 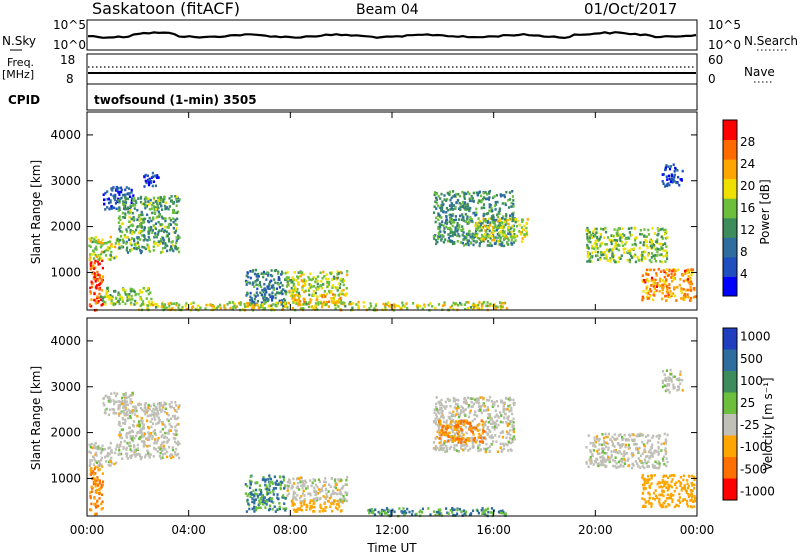 I want to click on power-cell-r14, so click(x=665, y=170).